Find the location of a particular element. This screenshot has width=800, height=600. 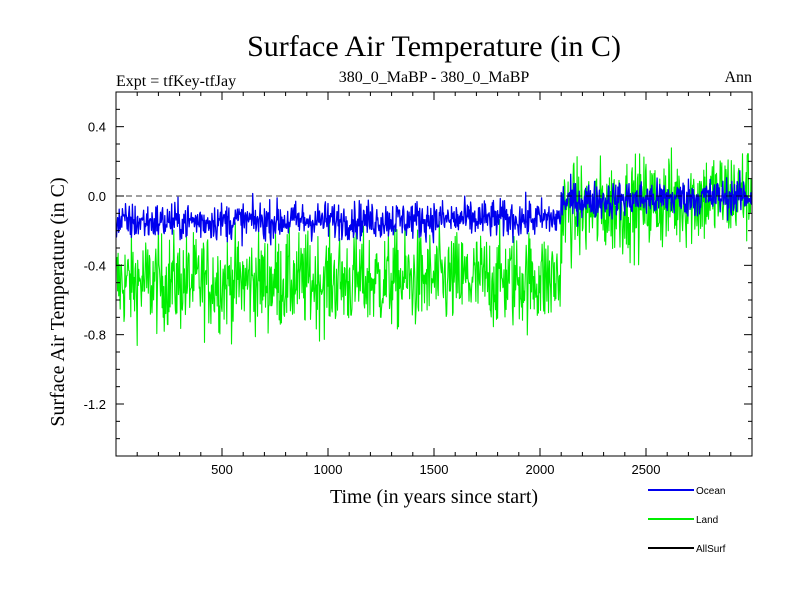

x-tick-label: 500 is located at coordinates (222, 469).